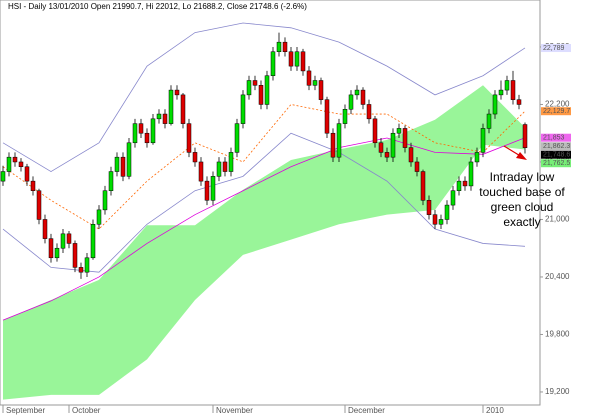  Describe the element at coordinates (554, 138) in the screenshot. I see `price-label: 21,853` at that location.